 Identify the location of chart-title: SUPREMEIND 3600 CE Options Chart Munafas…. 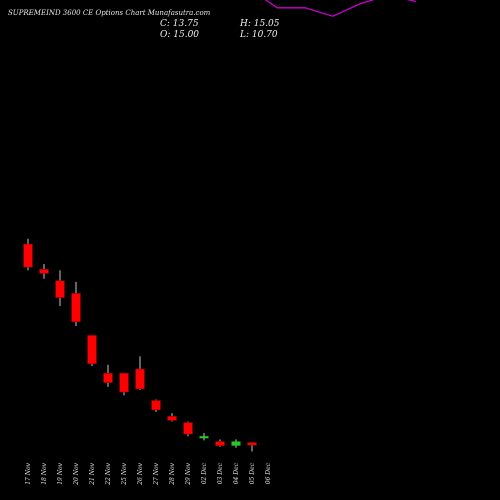
(109, 13).